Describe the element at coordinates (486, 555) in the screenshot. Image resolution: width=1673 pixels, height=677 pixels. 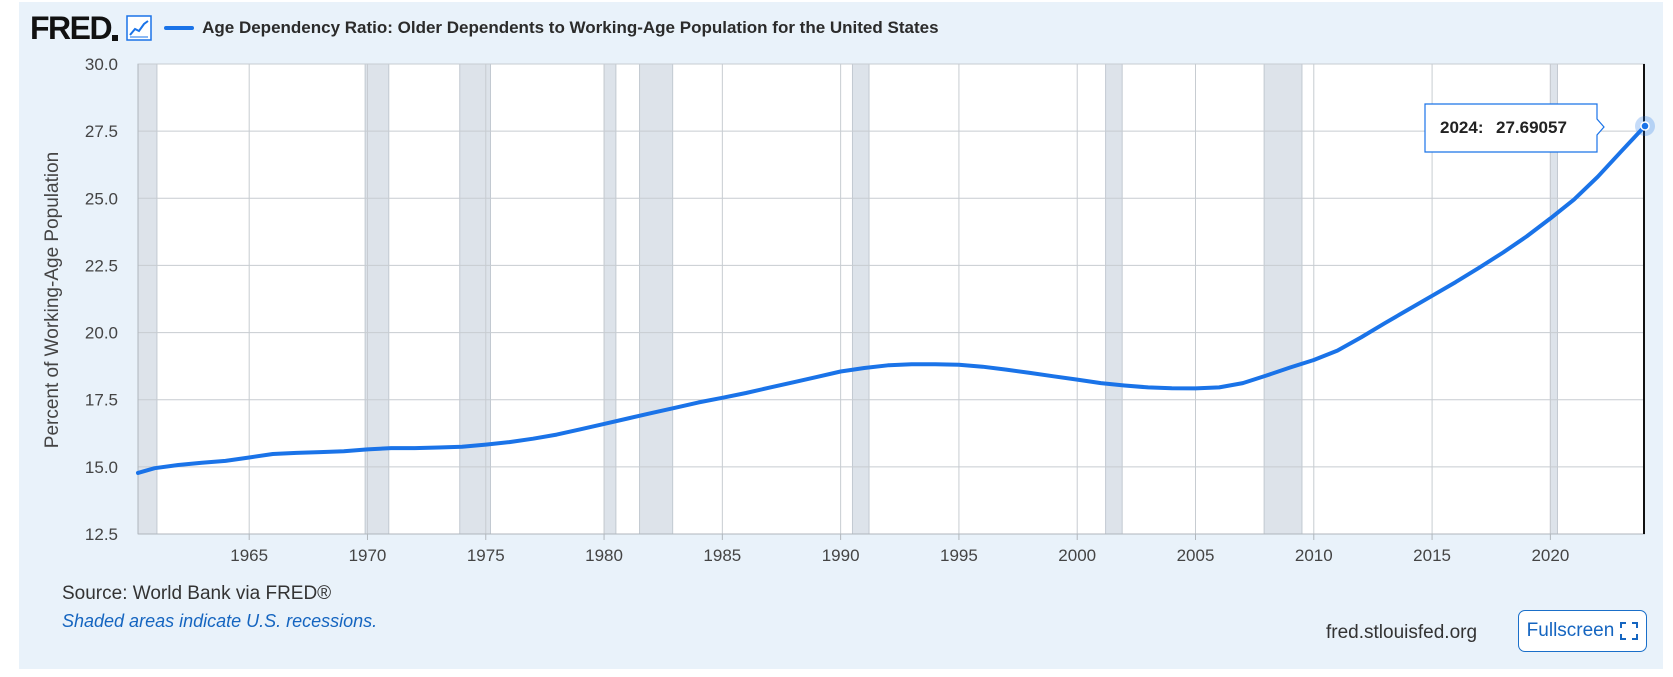
I see `x-tick-label: 1975` at that location.